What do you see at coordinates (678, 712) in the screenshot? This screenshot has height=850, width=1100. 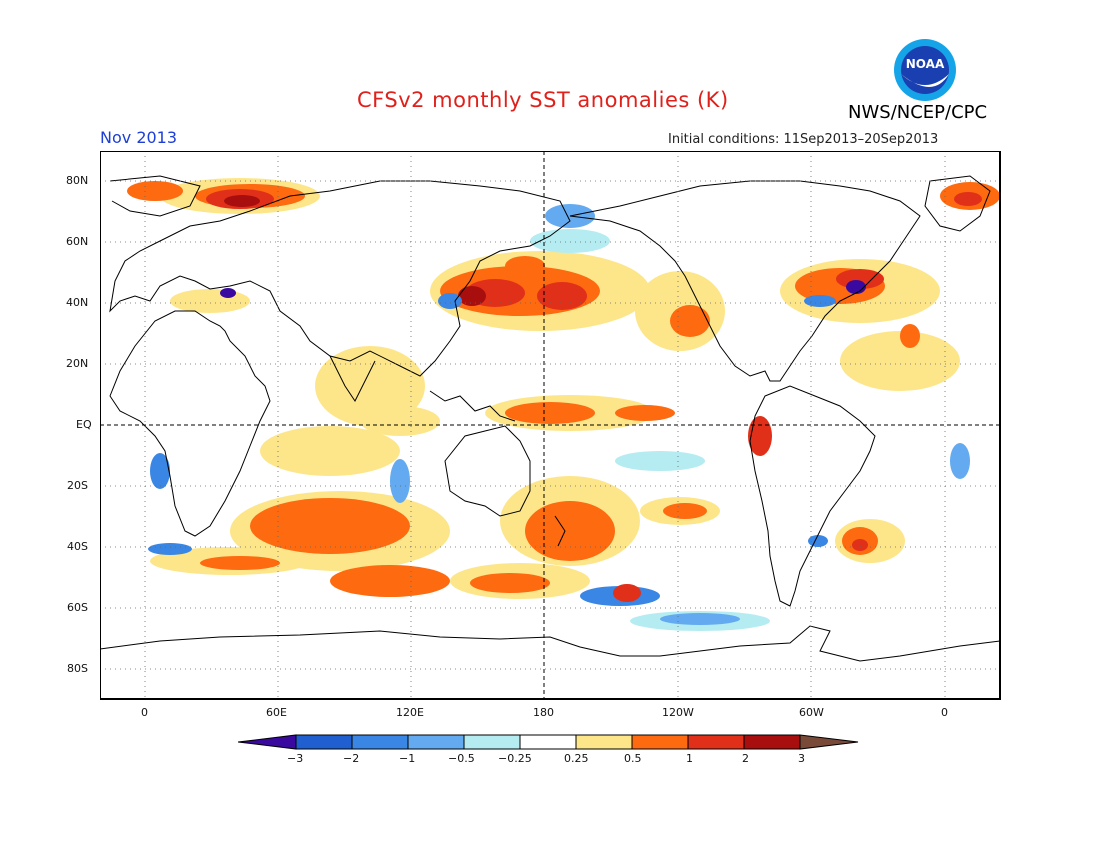 I see `lon-tick: 120W` at bounding box center [678, 712].